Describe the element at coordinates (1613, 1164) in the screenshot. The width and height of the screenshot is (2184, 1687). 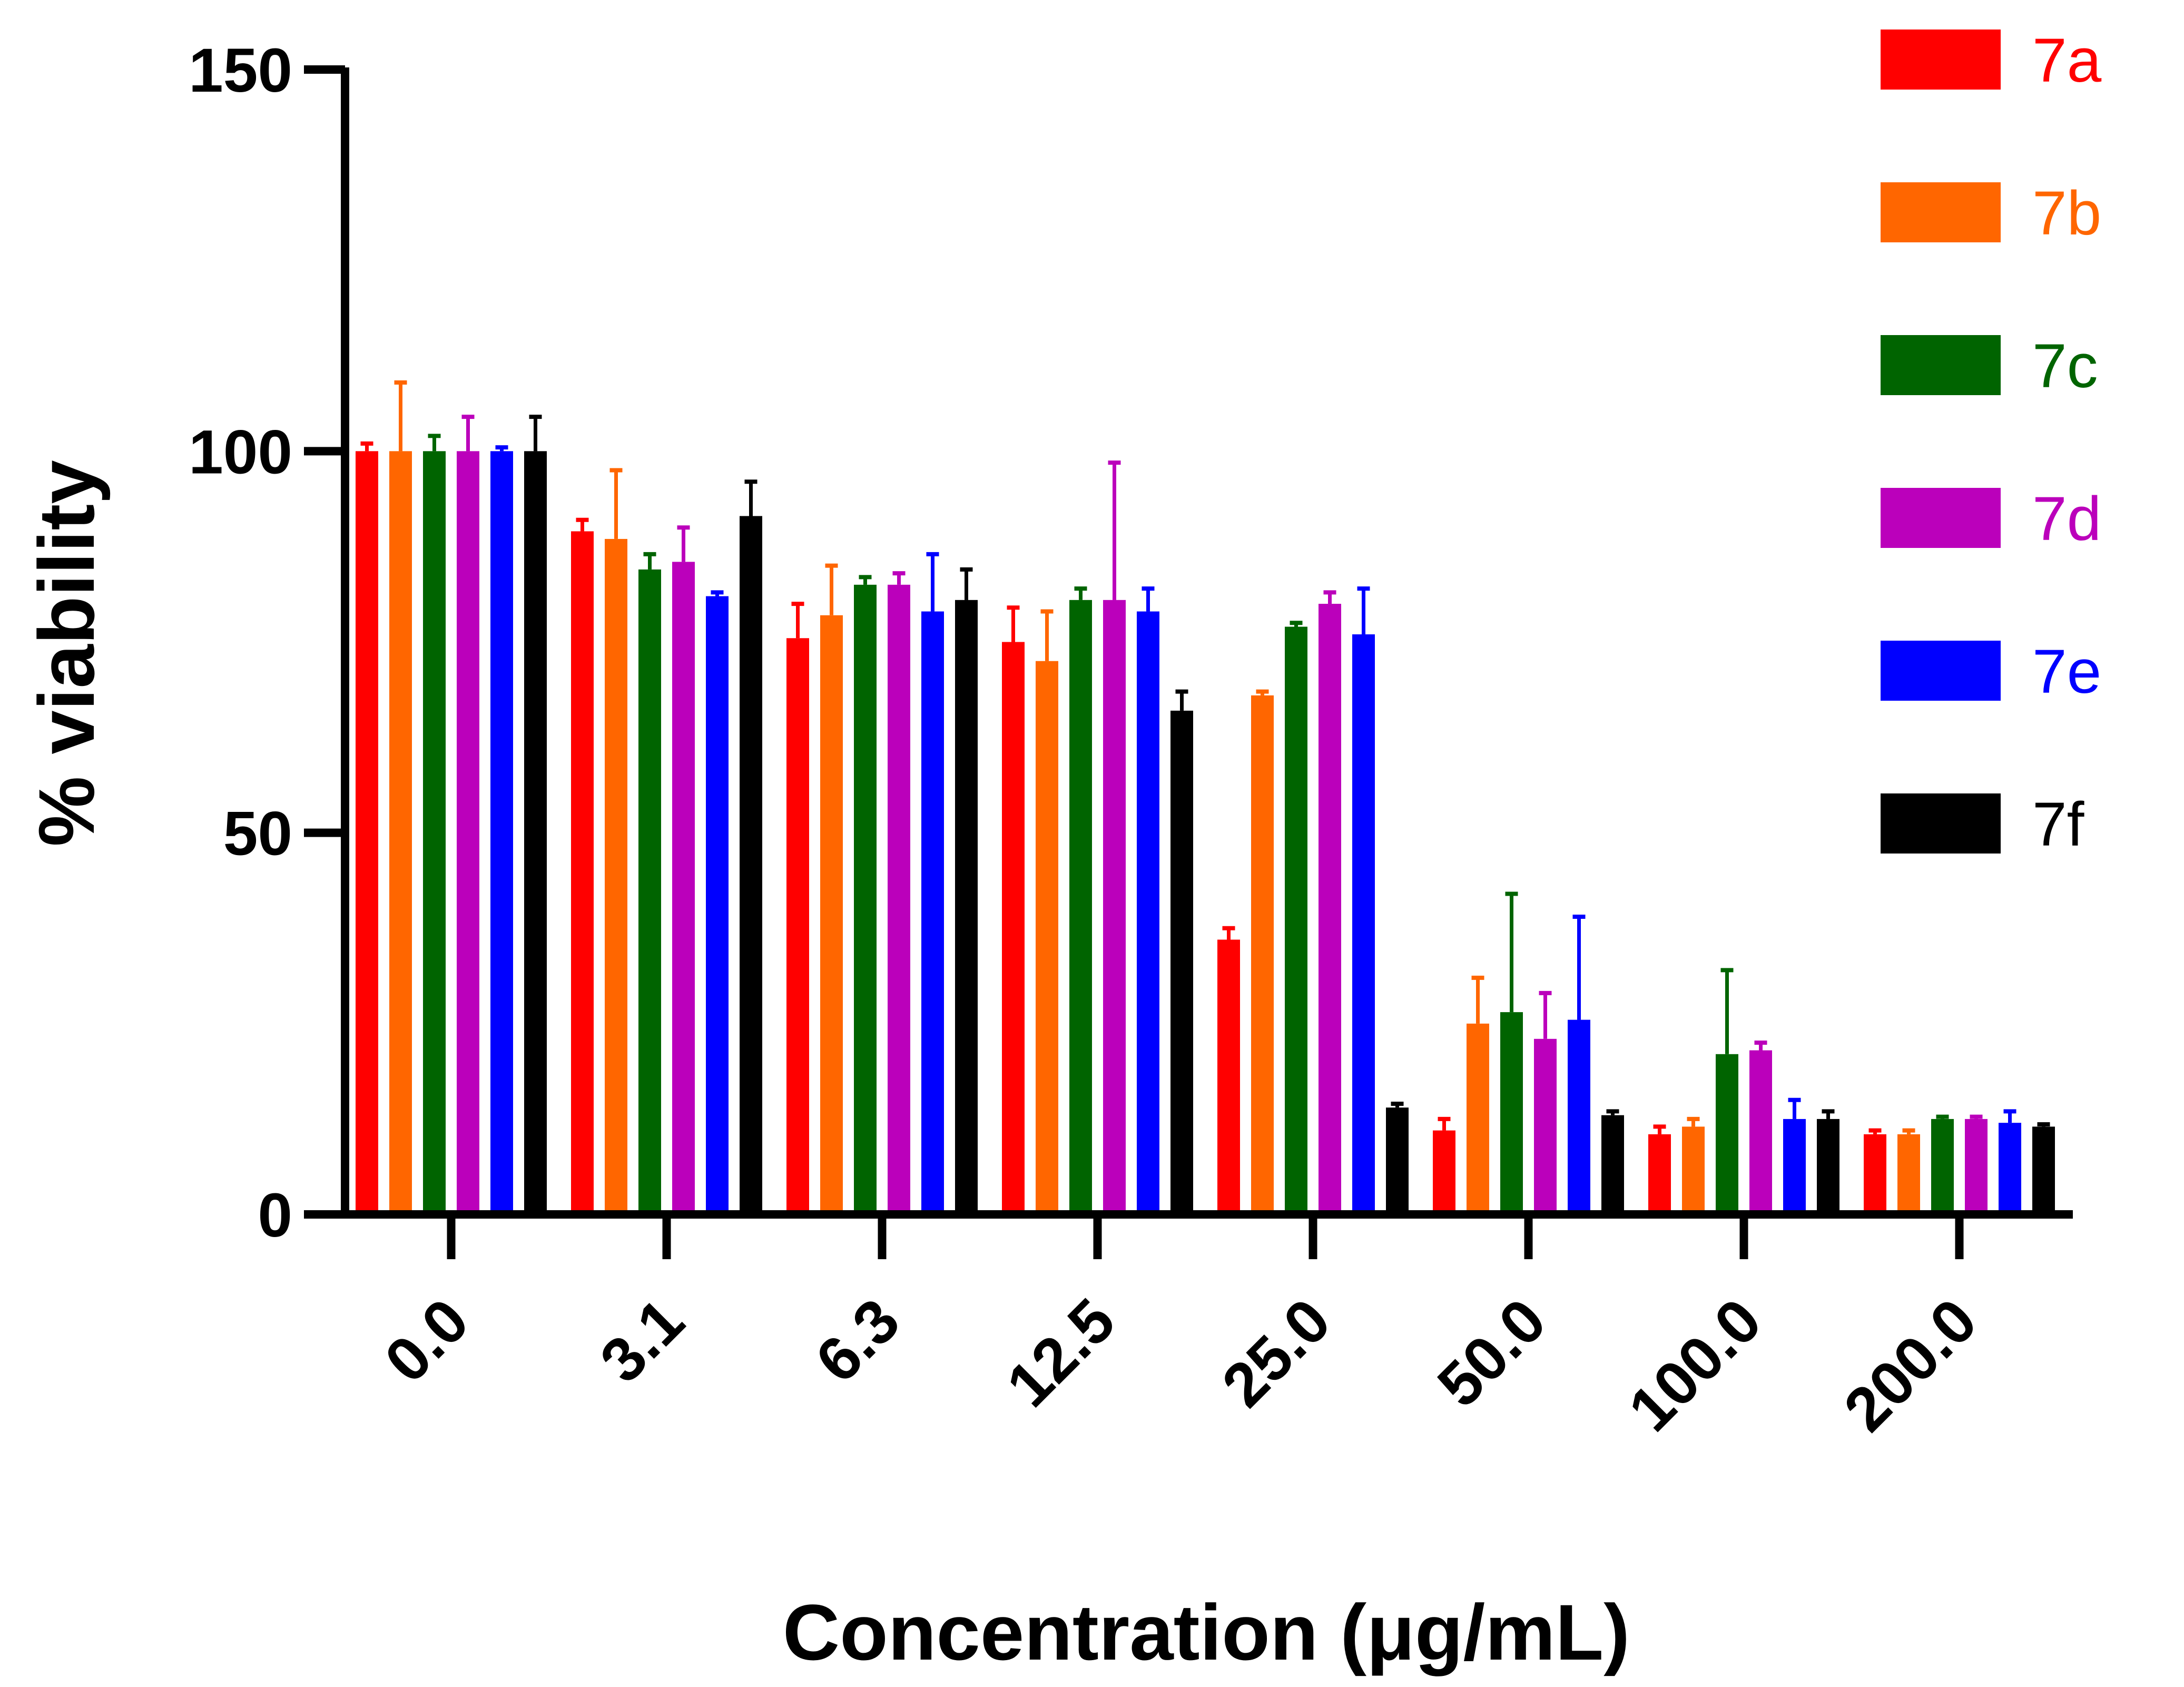
I see `bar-7f-50.0` at that location.